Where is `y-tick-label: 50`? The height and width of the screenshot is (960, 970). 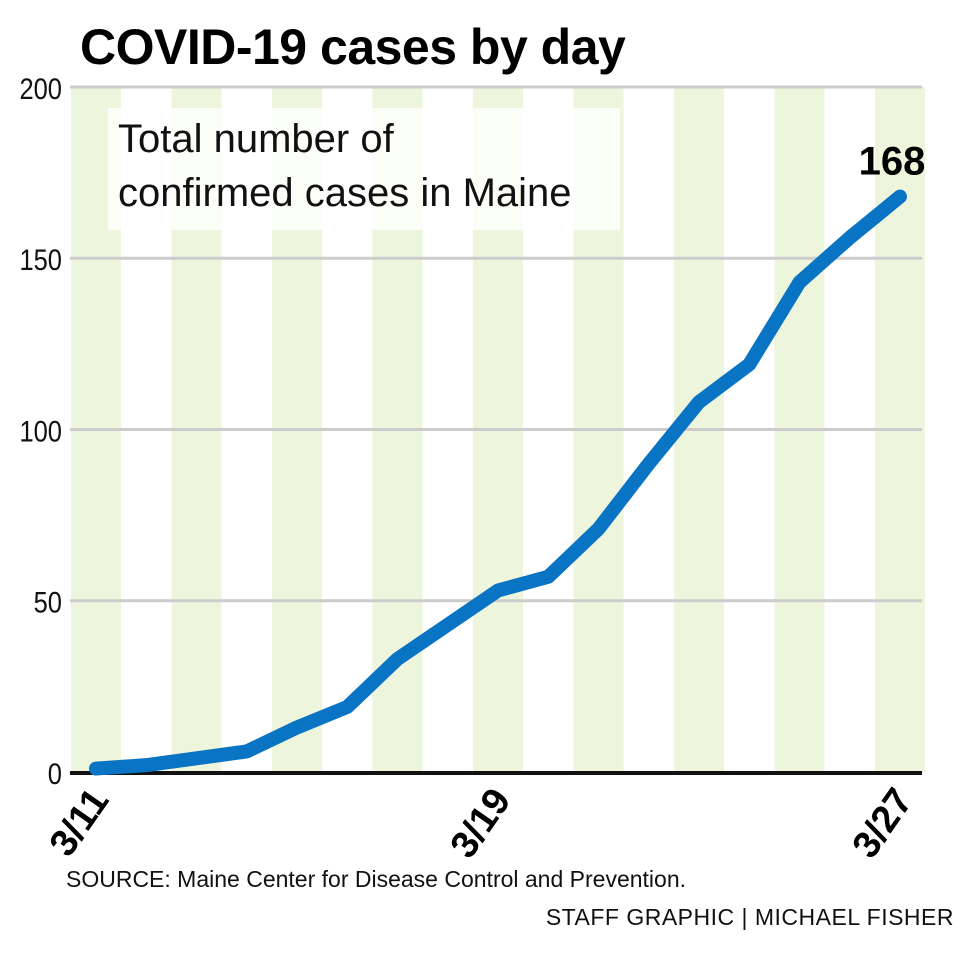 y-tick-label: 50 is located at coordinates (48, 602).